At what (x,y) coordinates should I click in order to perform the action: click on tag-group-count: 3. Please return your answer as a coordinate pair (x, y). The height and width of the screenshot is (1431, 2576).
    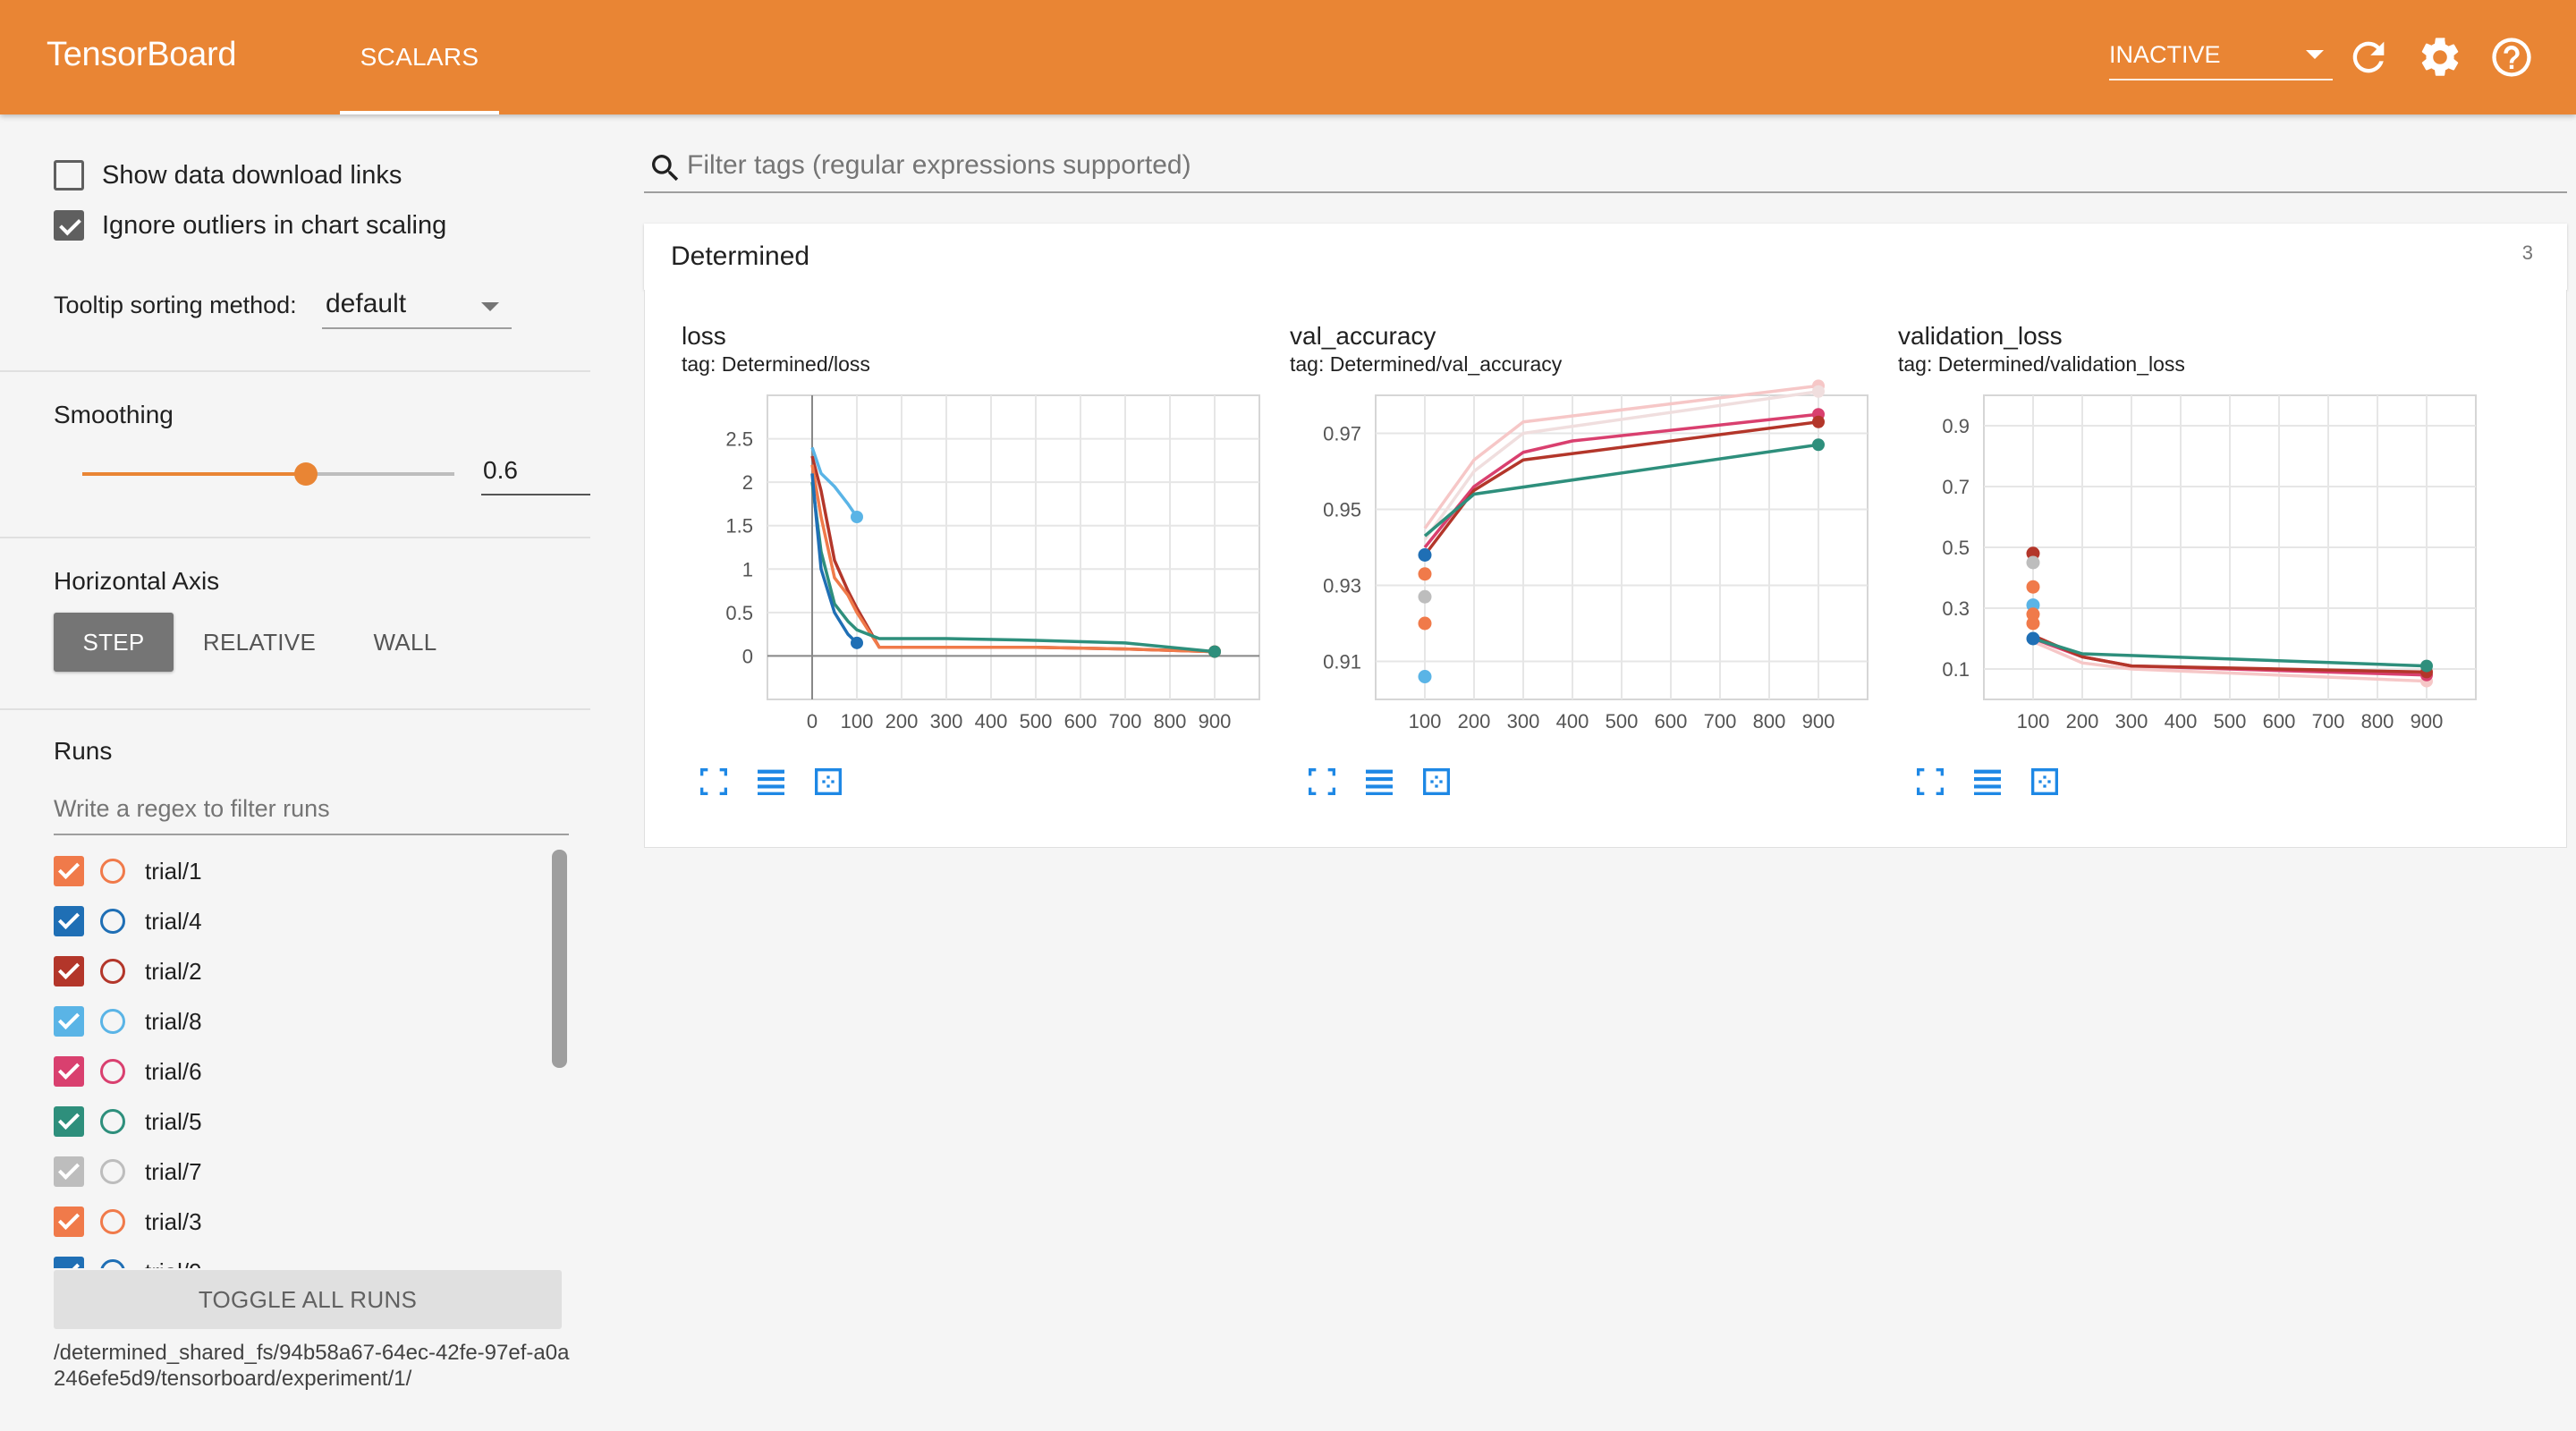
    Looking at the image, I should click on (2527, 253).